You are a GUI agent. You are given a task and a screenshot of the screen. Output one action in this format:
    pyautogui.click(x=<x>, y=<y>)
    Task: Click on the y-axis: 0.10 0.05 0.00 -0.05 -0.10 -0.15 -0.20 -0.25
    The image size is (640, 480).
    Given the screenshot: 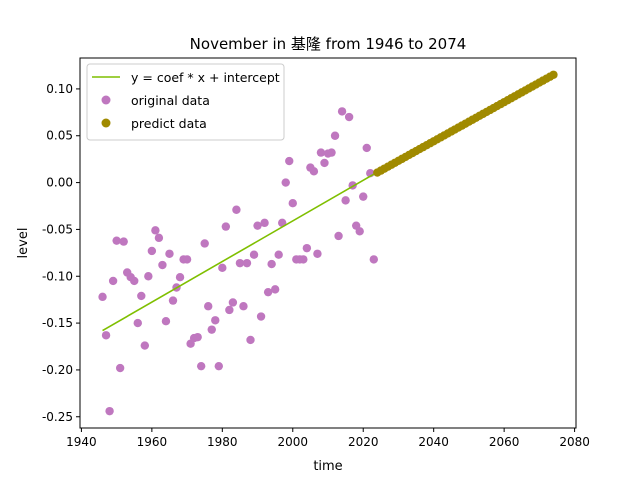 What is the action you would take?
    pyautogui.click(x=61, y=253)
    